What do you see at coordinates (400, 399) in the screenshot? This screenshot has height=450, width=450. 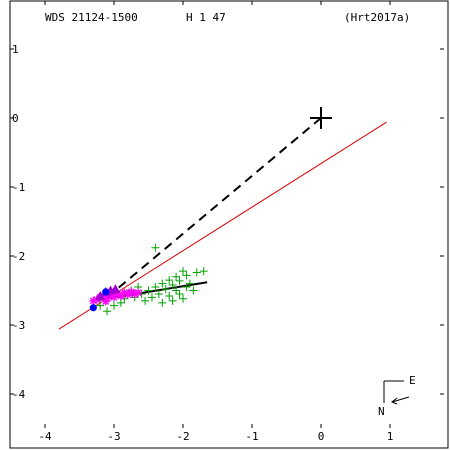 I see `motion-arrow-icon` at bounding box center [400, 399].